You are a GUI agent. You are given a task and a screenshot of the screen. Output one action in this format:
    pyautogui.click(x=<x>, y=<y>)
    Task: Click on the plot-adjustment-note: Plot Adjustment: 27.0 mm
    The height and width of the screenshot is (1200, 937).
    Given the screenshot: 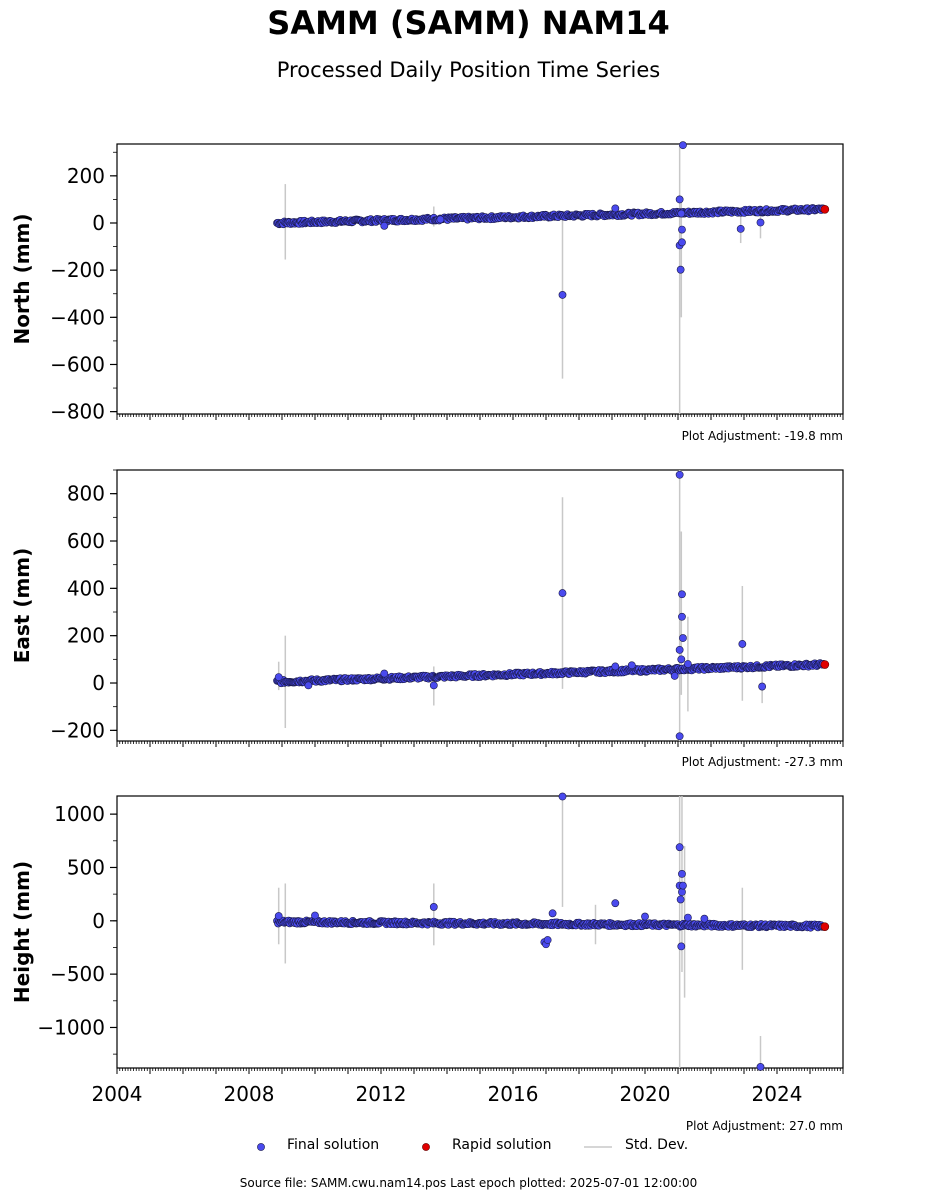 What is the action you would take?
    pyautogui.click(x=764, y=1126)
    